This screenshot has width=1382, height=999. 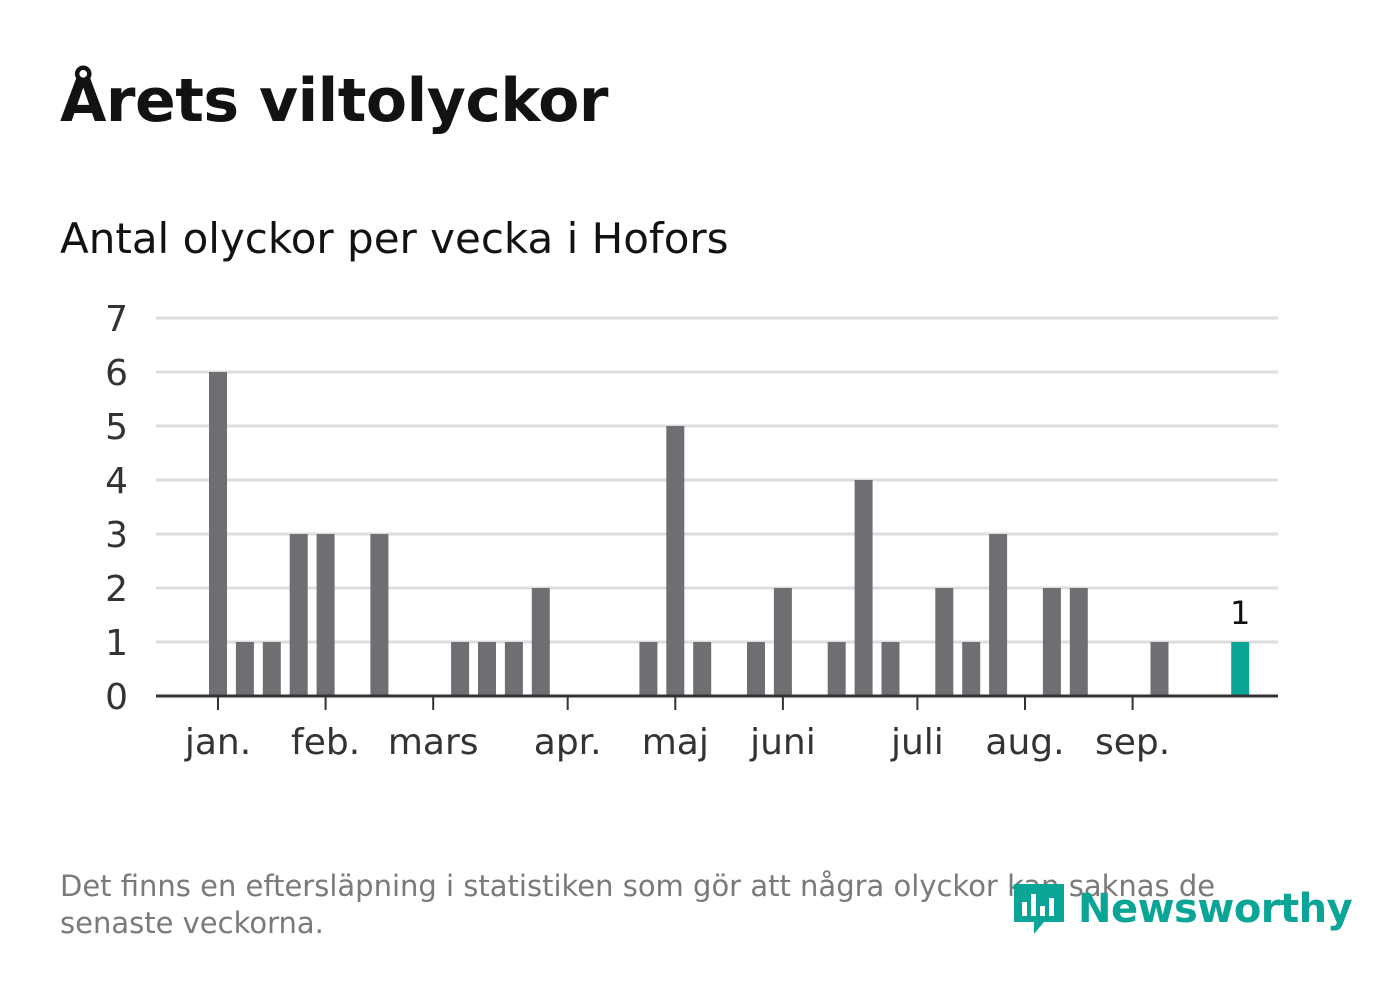 What do you see at coordinates (1039, 909) in the screenshot?
I see `bar-chart-speech-bubble-icon` at bounding box center [1039, 909].